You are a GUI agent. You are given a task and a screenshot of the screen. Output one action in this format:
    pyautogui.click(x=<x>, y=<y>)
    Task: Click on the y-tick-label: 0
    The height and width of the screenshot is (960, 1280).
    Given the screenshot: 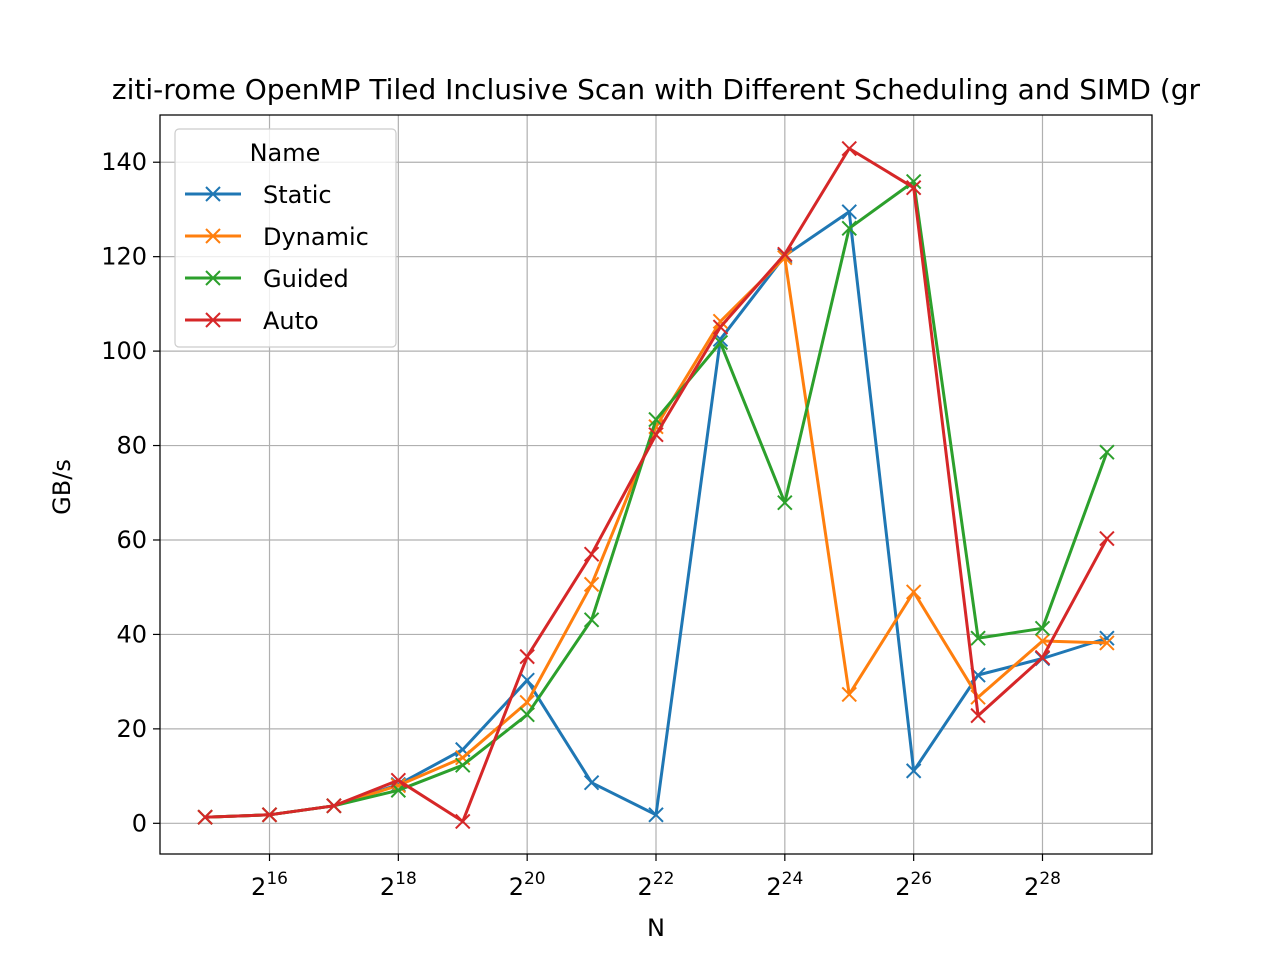 What is the action you would take?
    pyautogui.click(x=139, y=823)
    